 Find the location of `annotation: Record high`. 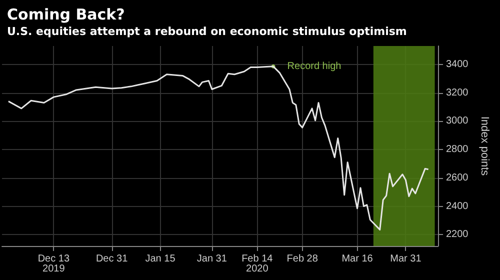

annotation: Record high is located at coordinates (314, 66).